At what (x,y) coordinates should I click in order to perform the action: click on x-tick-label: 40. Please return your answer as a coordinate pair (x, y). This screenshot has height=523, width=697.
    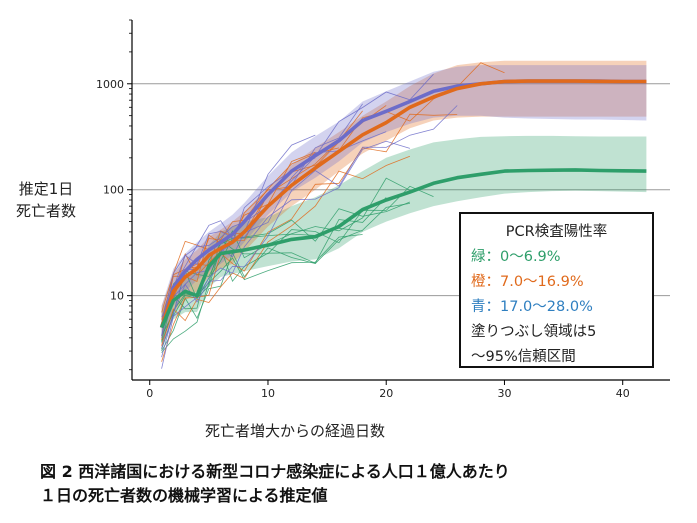
    Looking at the image, I should click on (623, 393).